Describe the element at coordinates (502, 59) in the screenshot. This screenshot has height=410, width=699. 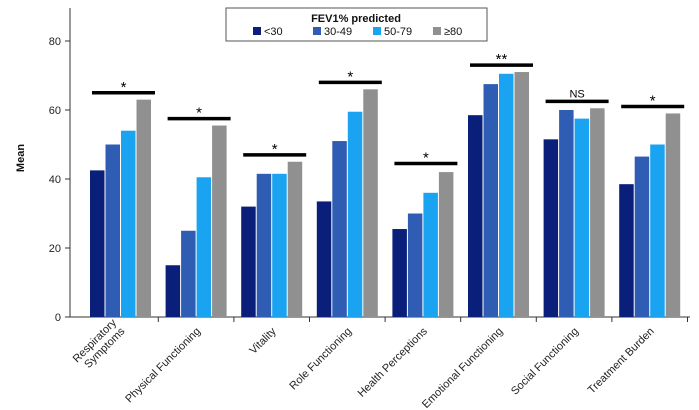
I see `significance-label: **` at that location.